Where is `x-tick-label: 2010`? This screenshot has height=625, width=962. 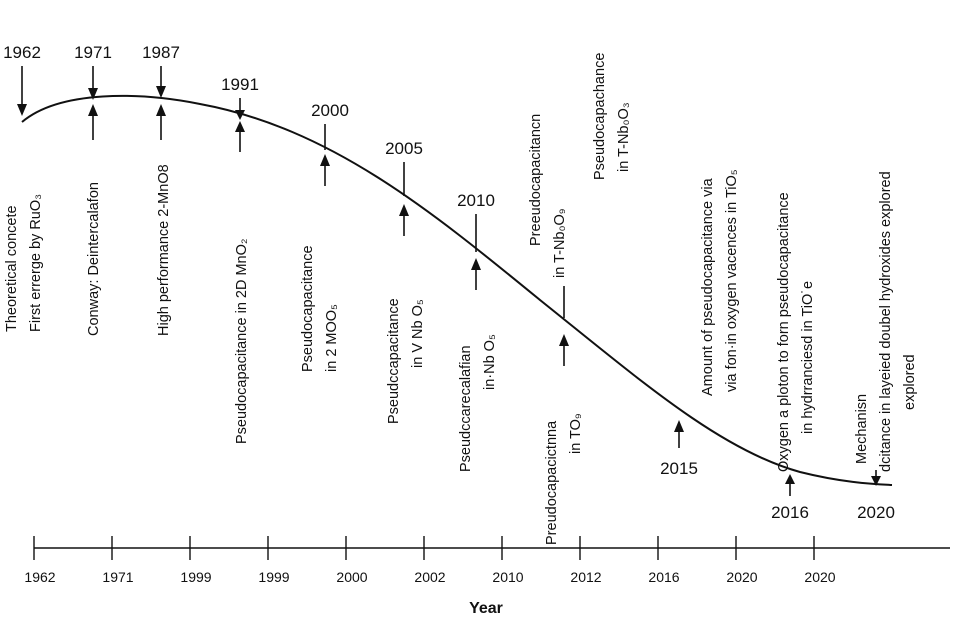
x-tick-label: 2010 is located at coordinates (507, 577).